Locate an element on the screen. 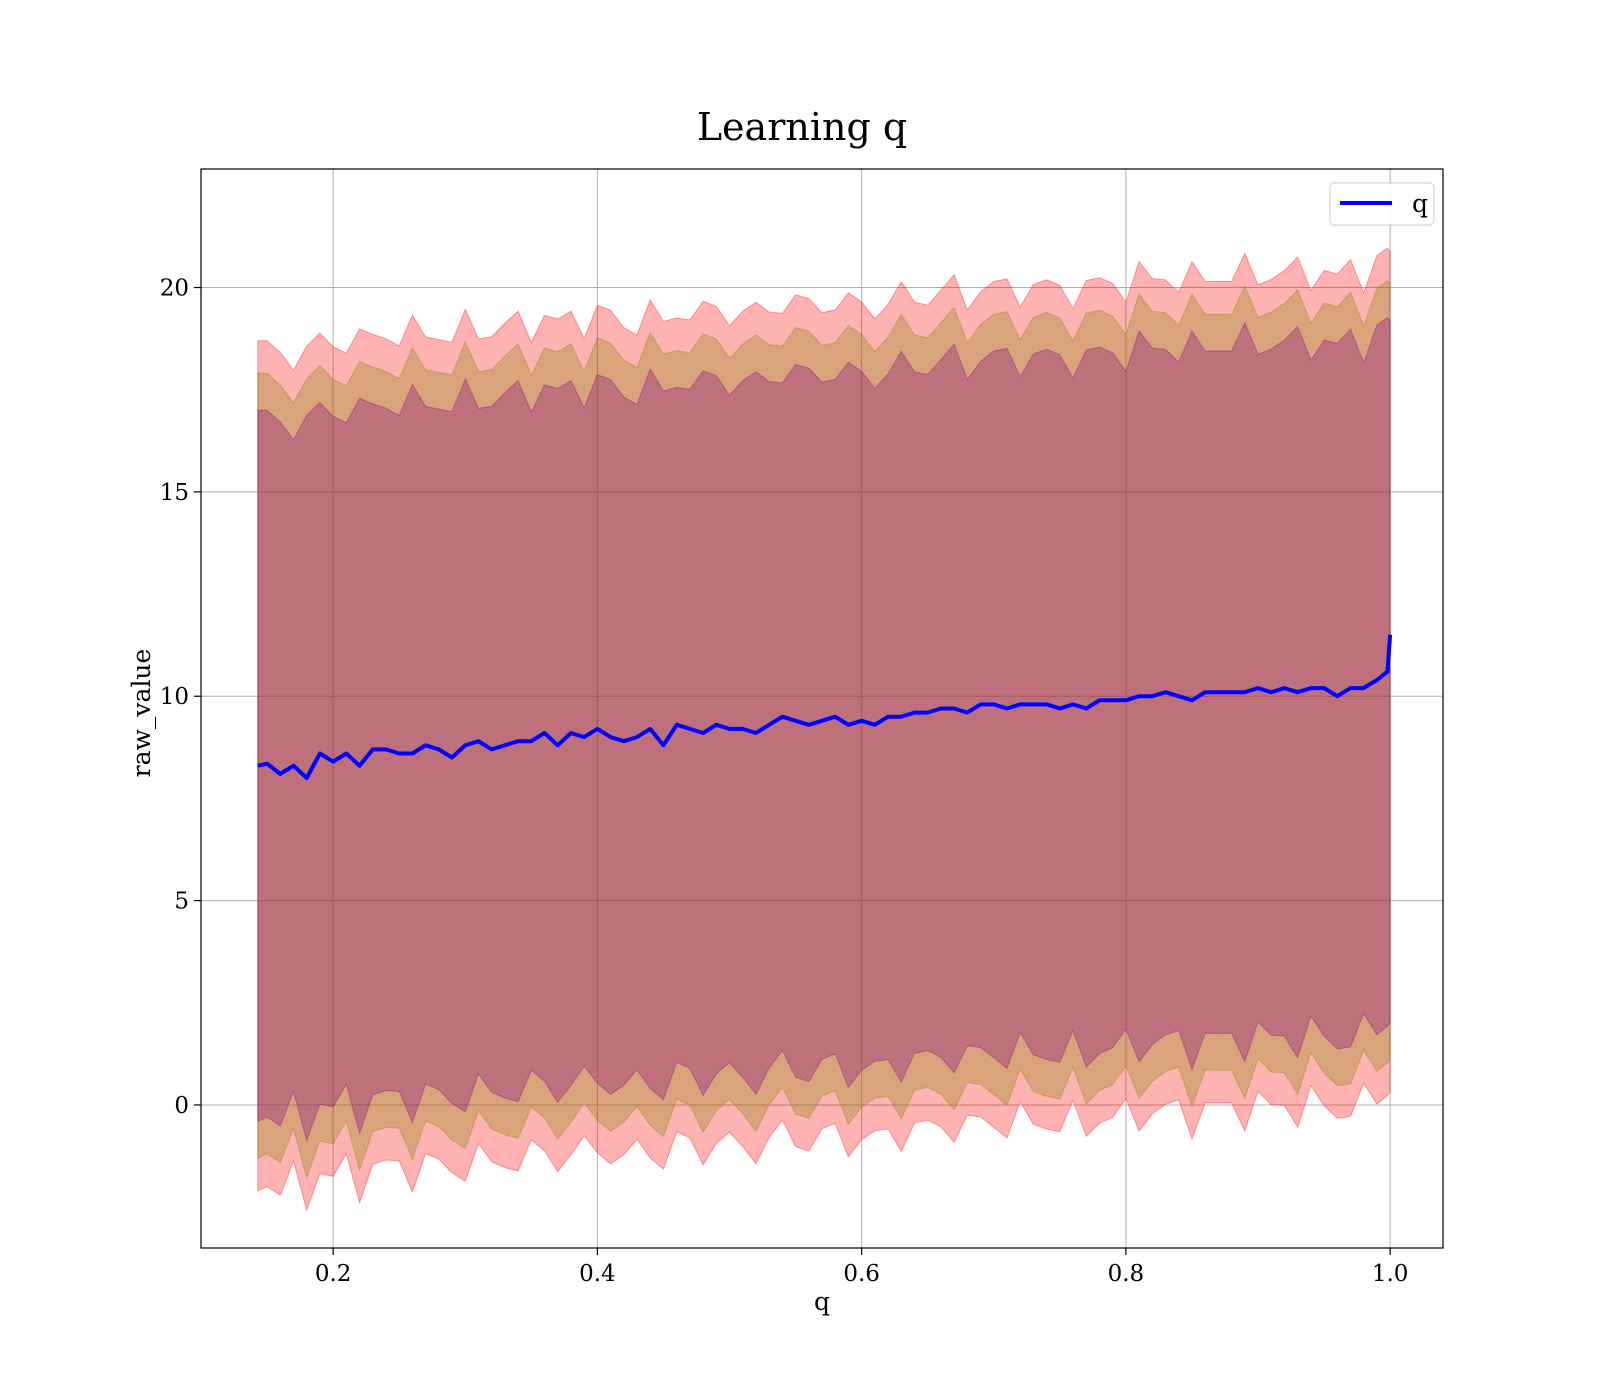 This screenshot has width=1600, height=1400. y-axis-ticks: 0 5 10 15 20 is located at coordinates (180, 697).